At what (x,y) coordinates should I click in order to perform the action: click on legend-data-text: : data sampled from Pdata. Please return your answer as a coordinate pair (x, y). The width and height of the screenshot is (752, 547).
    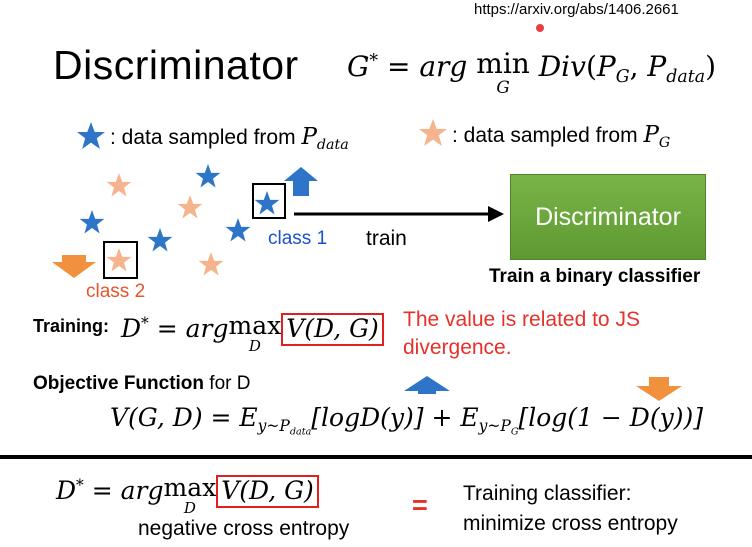
    Looking at the image, I should click on (229, 138).